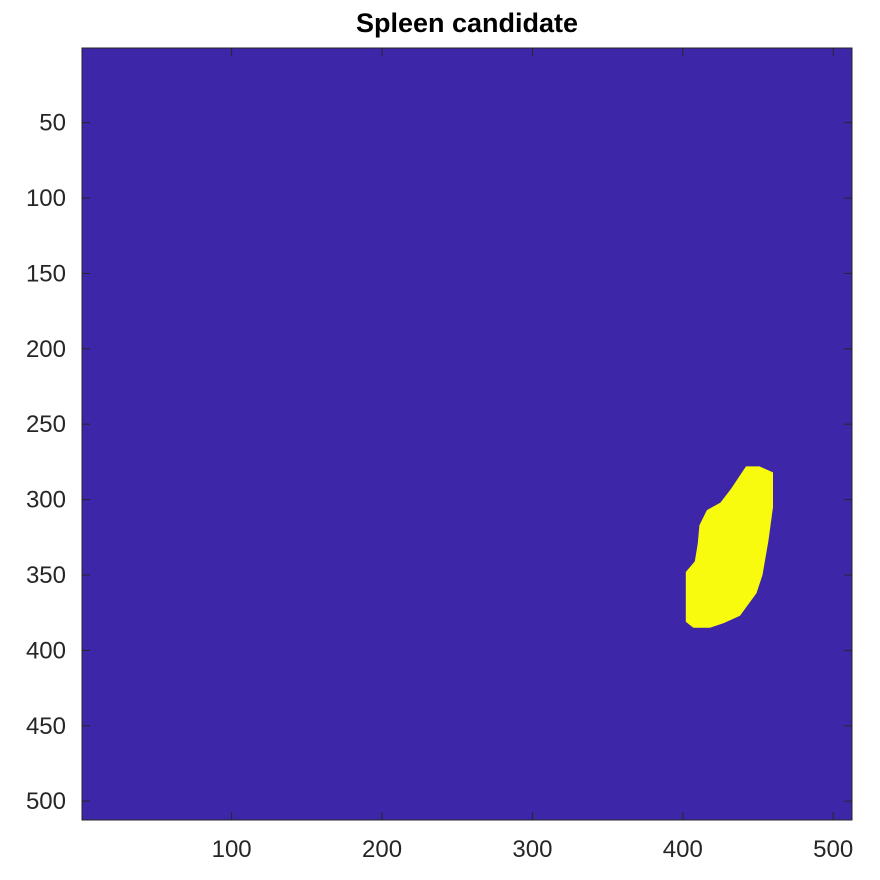 The image size is (880, 880). What do you see at coordinates (382, 849) in the screenshot?
I see `x-tick-label: 200` at bounding box center [382, 849].